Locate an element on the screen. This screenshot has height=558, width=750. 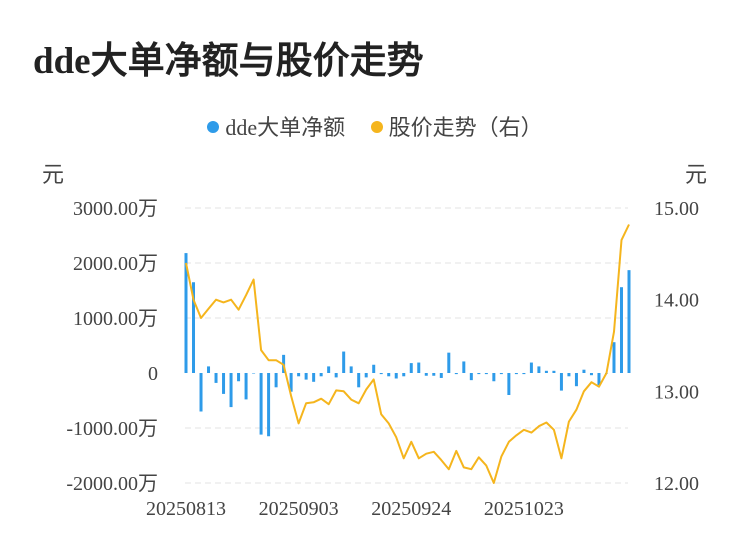
left-tick-label: 1000.00万 is located at coordinates (115, 319).